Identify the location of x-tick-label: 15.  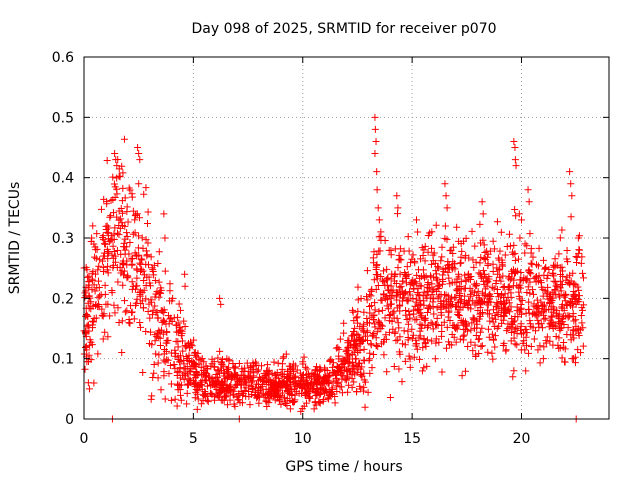
(412, 439).